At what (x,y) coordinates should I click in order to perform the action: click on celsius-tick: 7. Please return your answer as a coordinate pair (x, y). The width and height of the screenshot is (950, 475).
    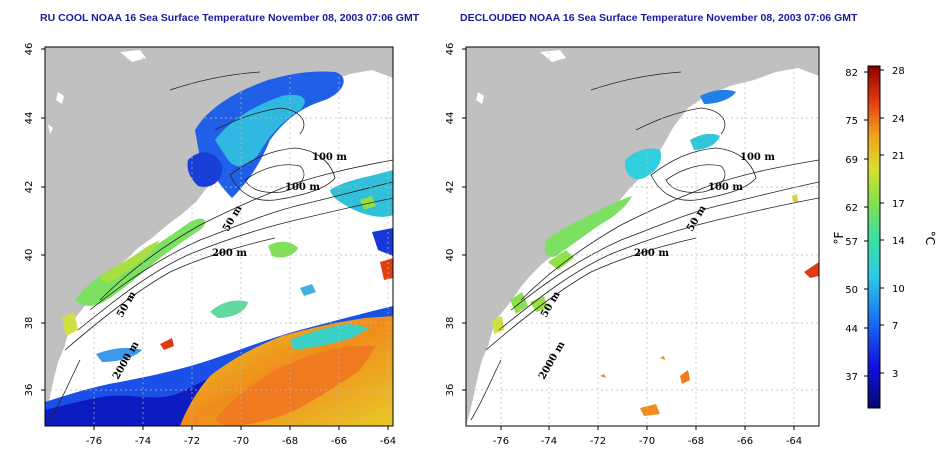
    Looking at the image, I should click on (895, 326).